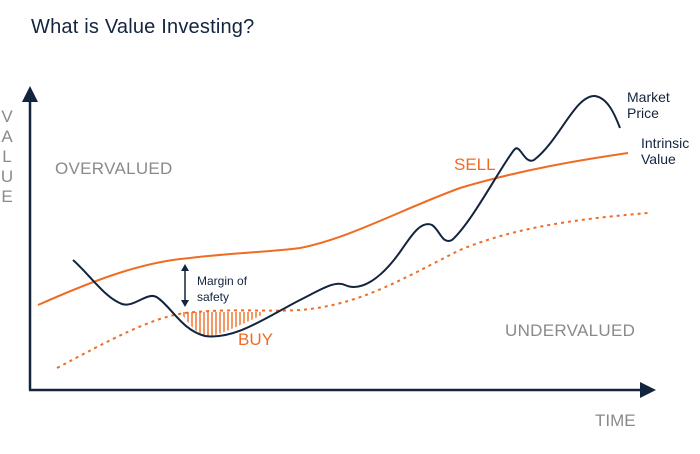 This screenshot has width=700, height=454. I want to click on y-axis-letter: V, so click(7, 116).